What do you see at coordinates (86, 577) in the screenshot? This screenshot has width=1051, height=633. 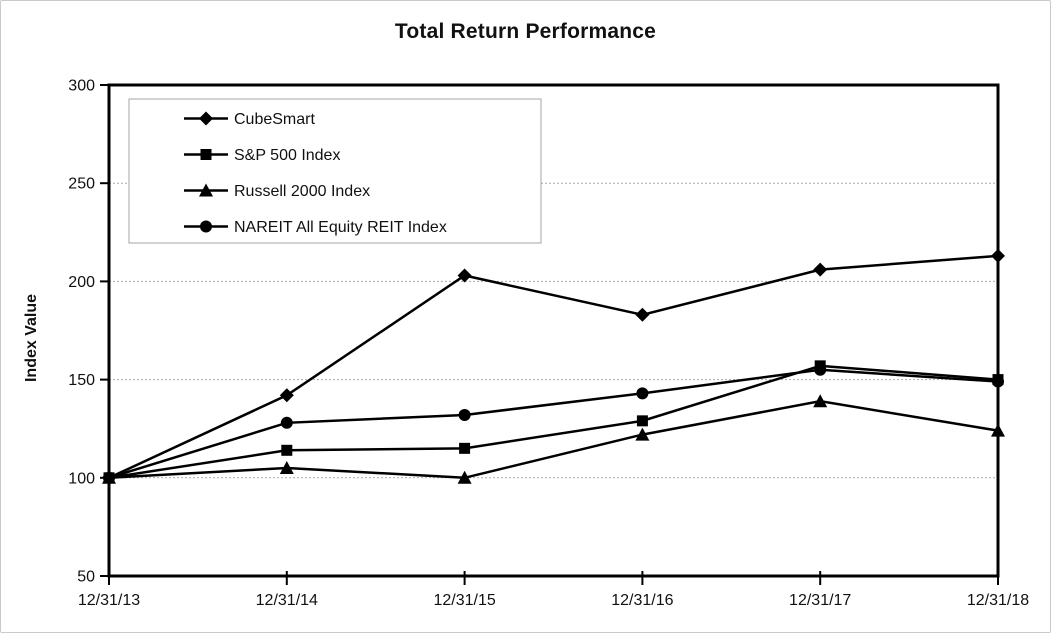 I see `y-tick-label-50: 50` at bounding box center [86, 577].